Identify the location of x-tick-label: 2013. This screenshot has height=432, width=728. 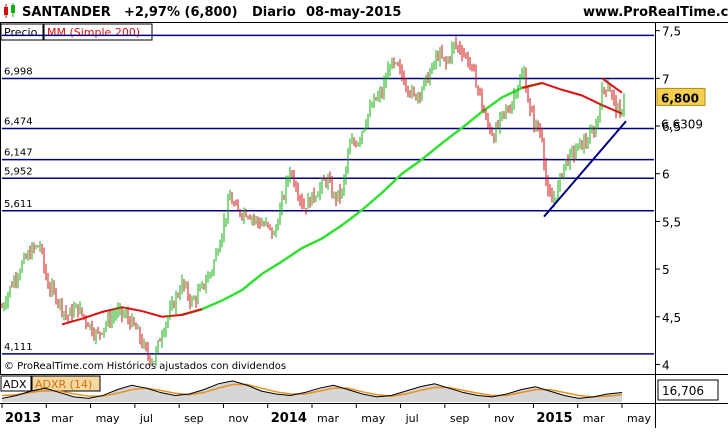
(23, 418).